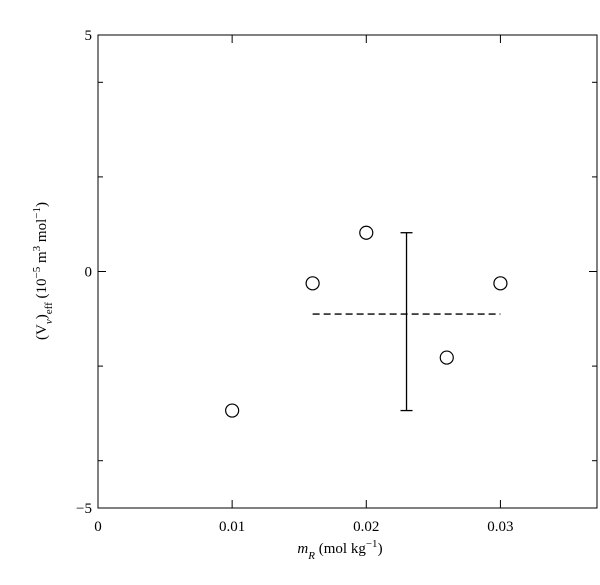 This screenshot has width=600, height=585. I want to click on label-run: (mol kg, so click(340, 549).